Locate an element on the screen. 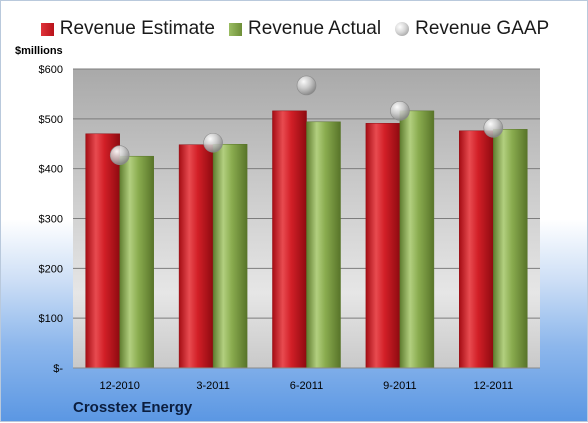 This screenshot has height=423, width=588. legend-item-revenue-estimate: Revenue Estimate is located at coordinates (127, 29).